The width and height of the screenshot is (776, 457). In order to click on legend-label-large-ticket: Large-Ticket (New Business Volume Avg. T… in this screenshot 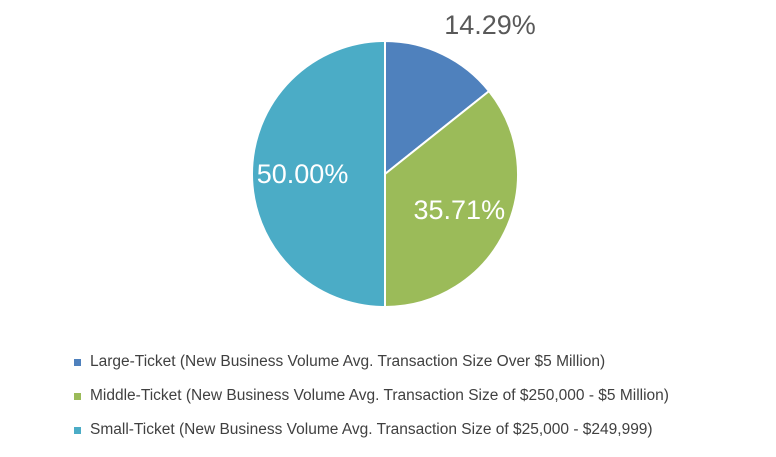, I will do `click(348, 361)`.